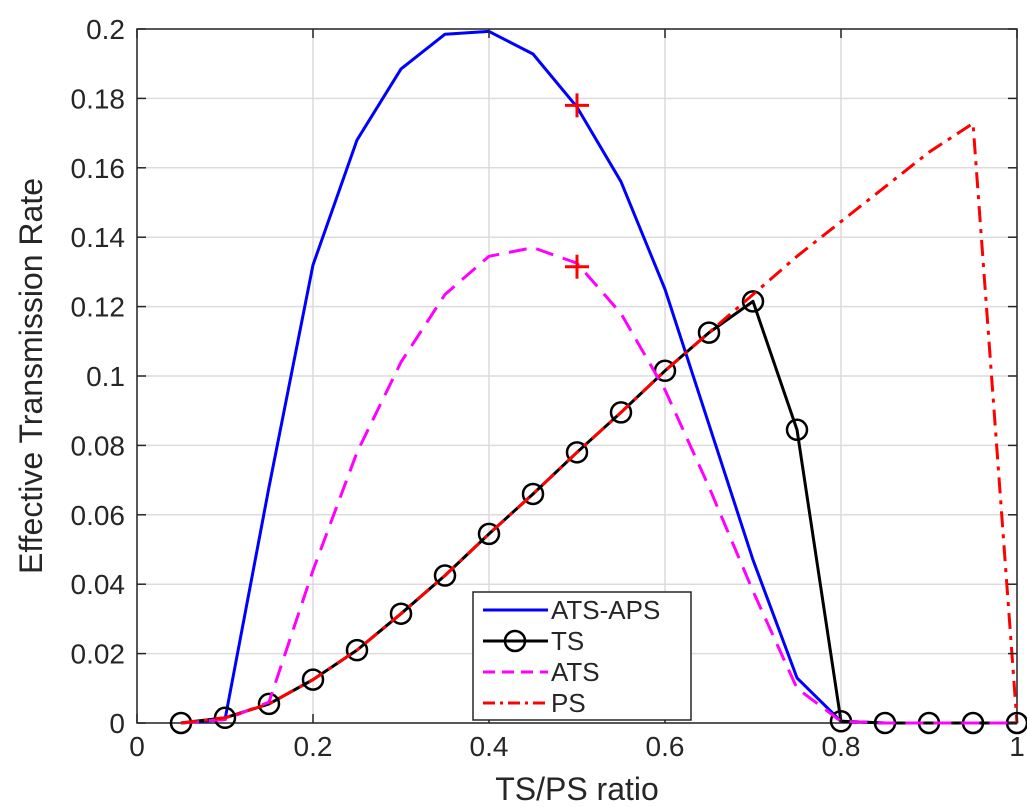 This screenshot has width=1027, height=807. I want to click on x-tick-label: 0, so click(137, 746).